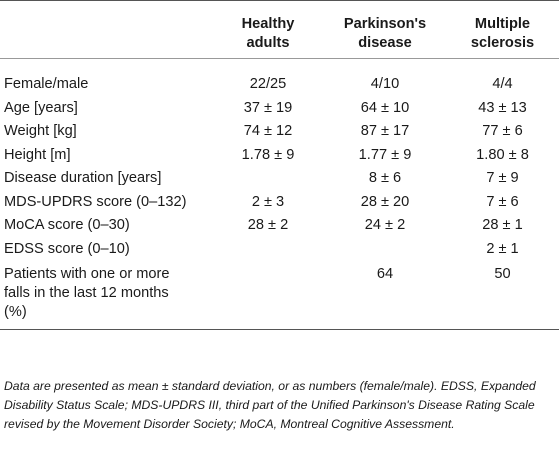 Image resolution: width=559 pixels, height=458 pixels. What do you see at coordinates (385, 295) in the screenshot?
I see `cell-parkinsons: 64` at bounding box center [385, 295].